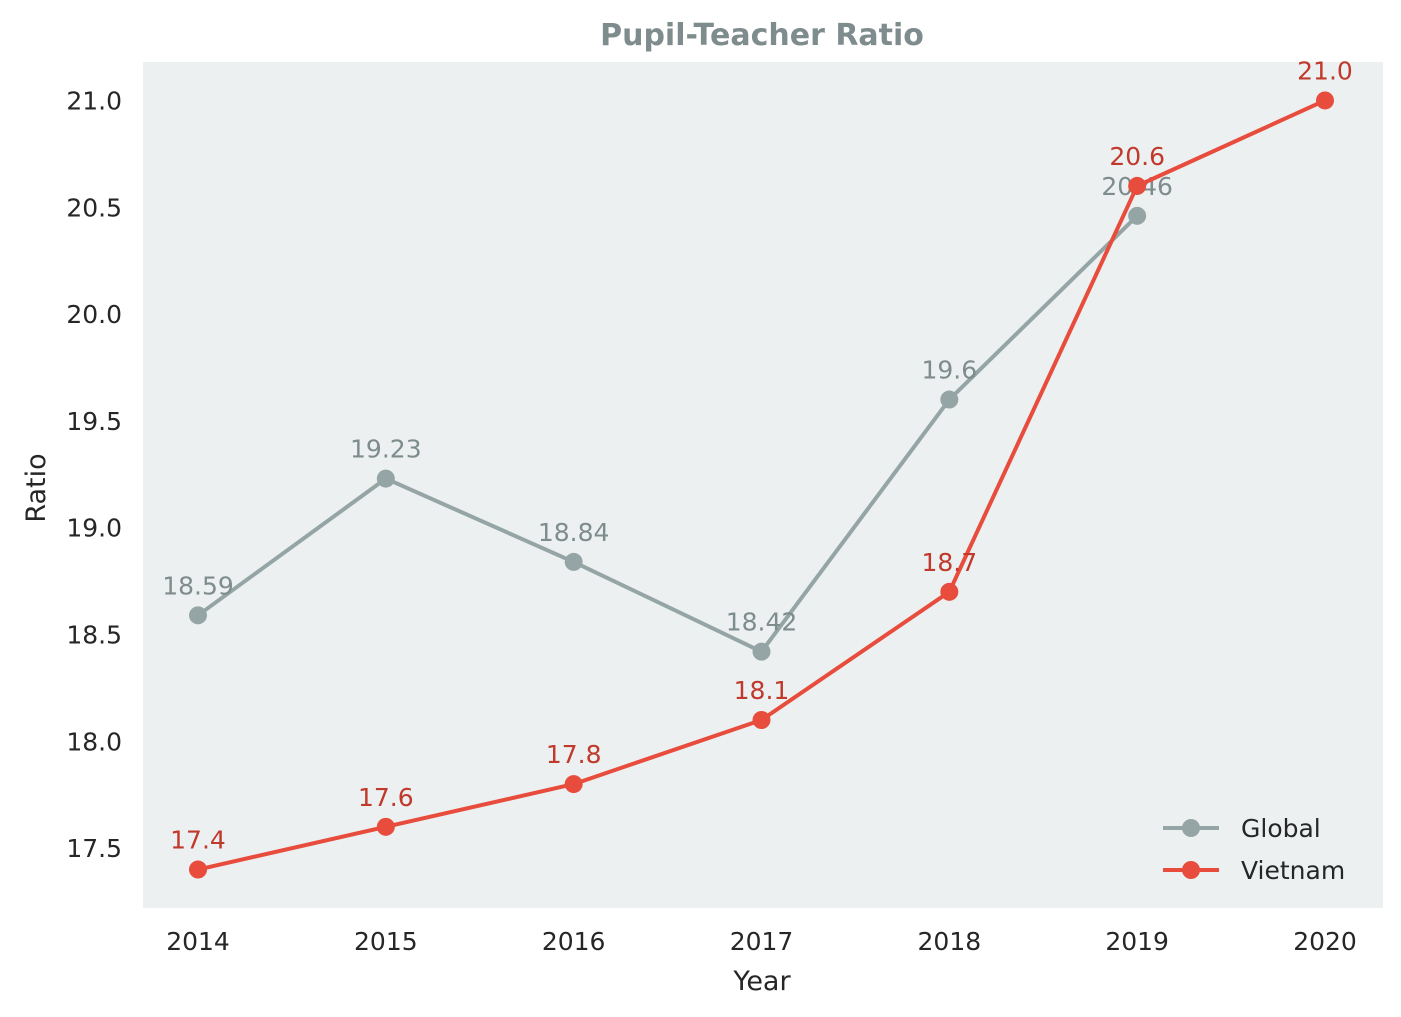  Describe the element at coordinates (94, 635) in the screenshot. I see `y-tick-label: 18.5` at that location.